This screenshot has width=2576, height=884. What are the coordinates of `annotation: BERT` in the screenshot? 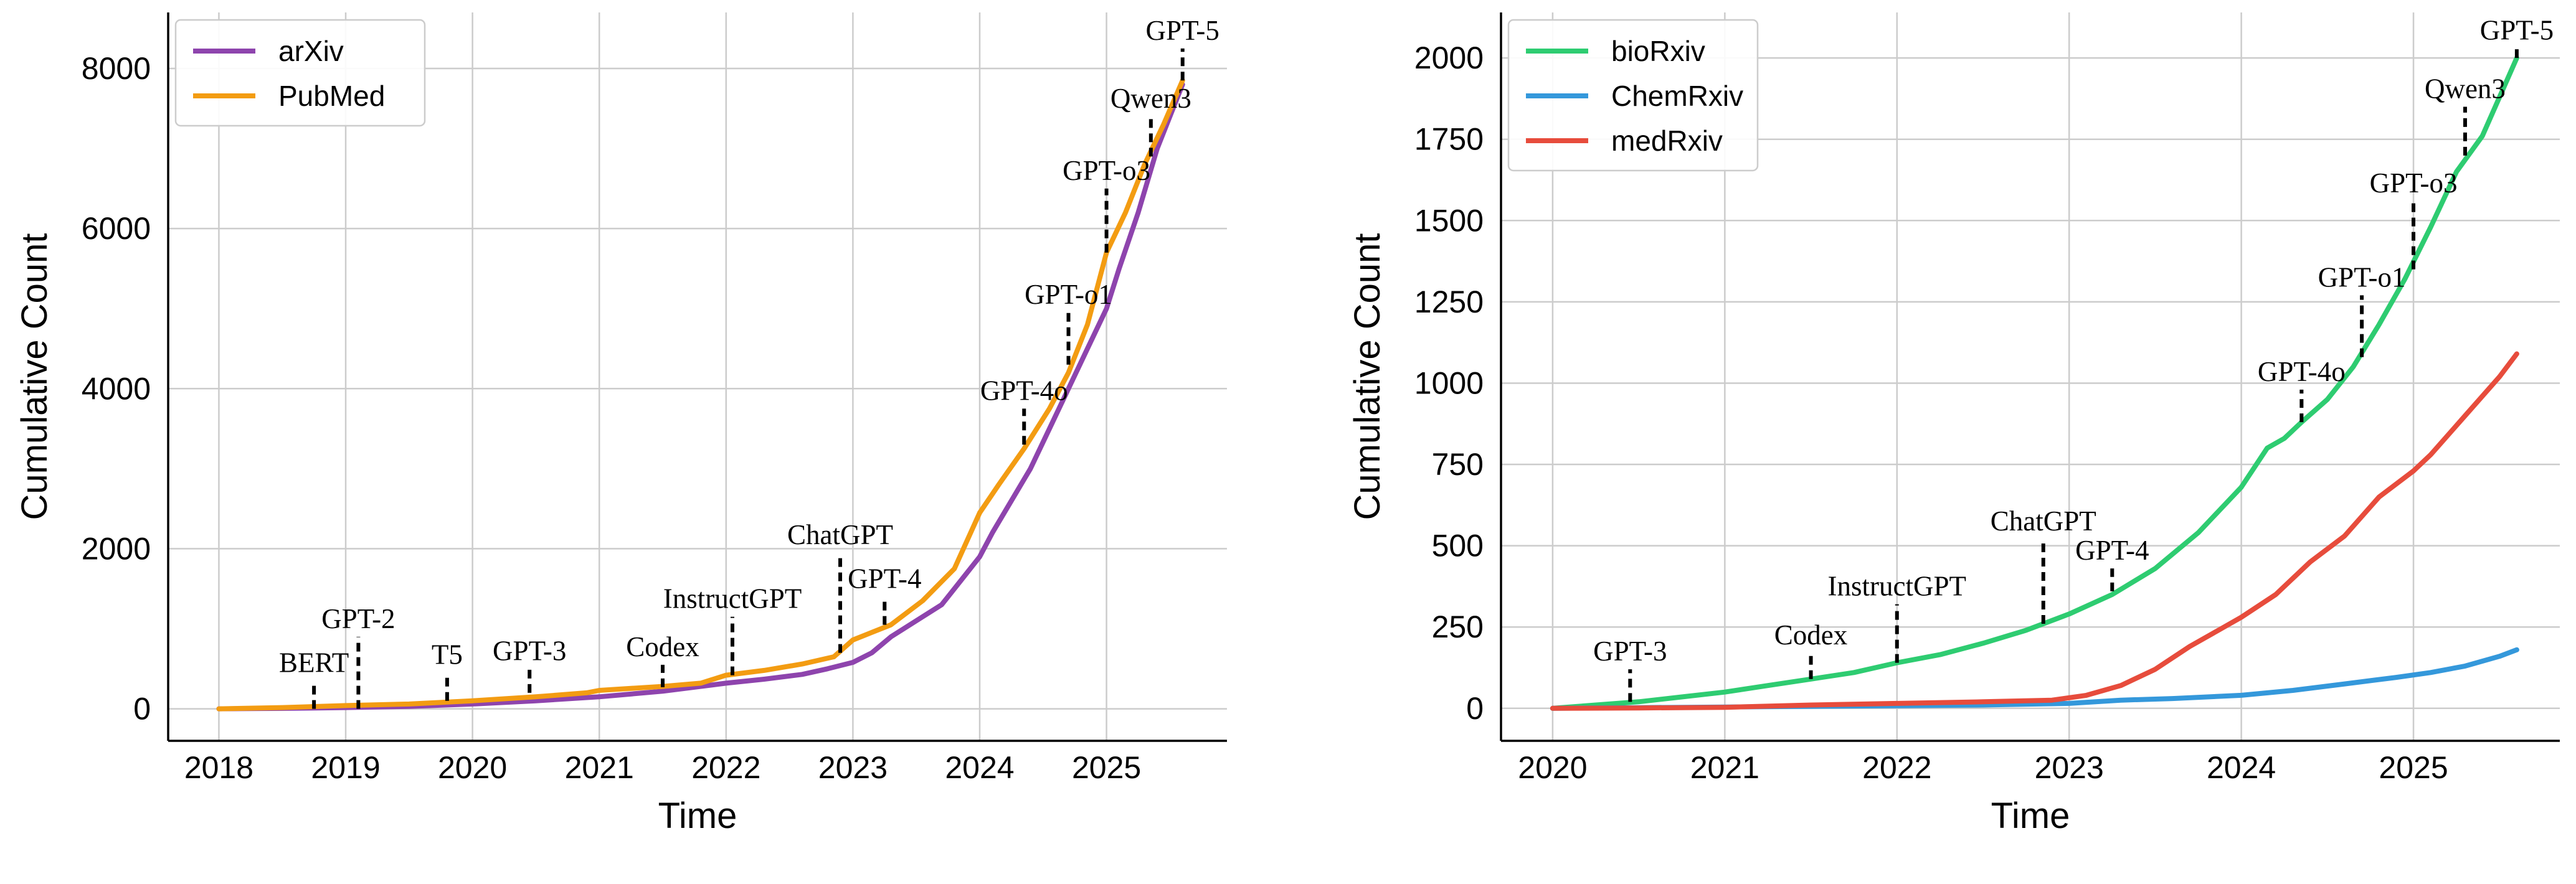 It's located at (314, 678).